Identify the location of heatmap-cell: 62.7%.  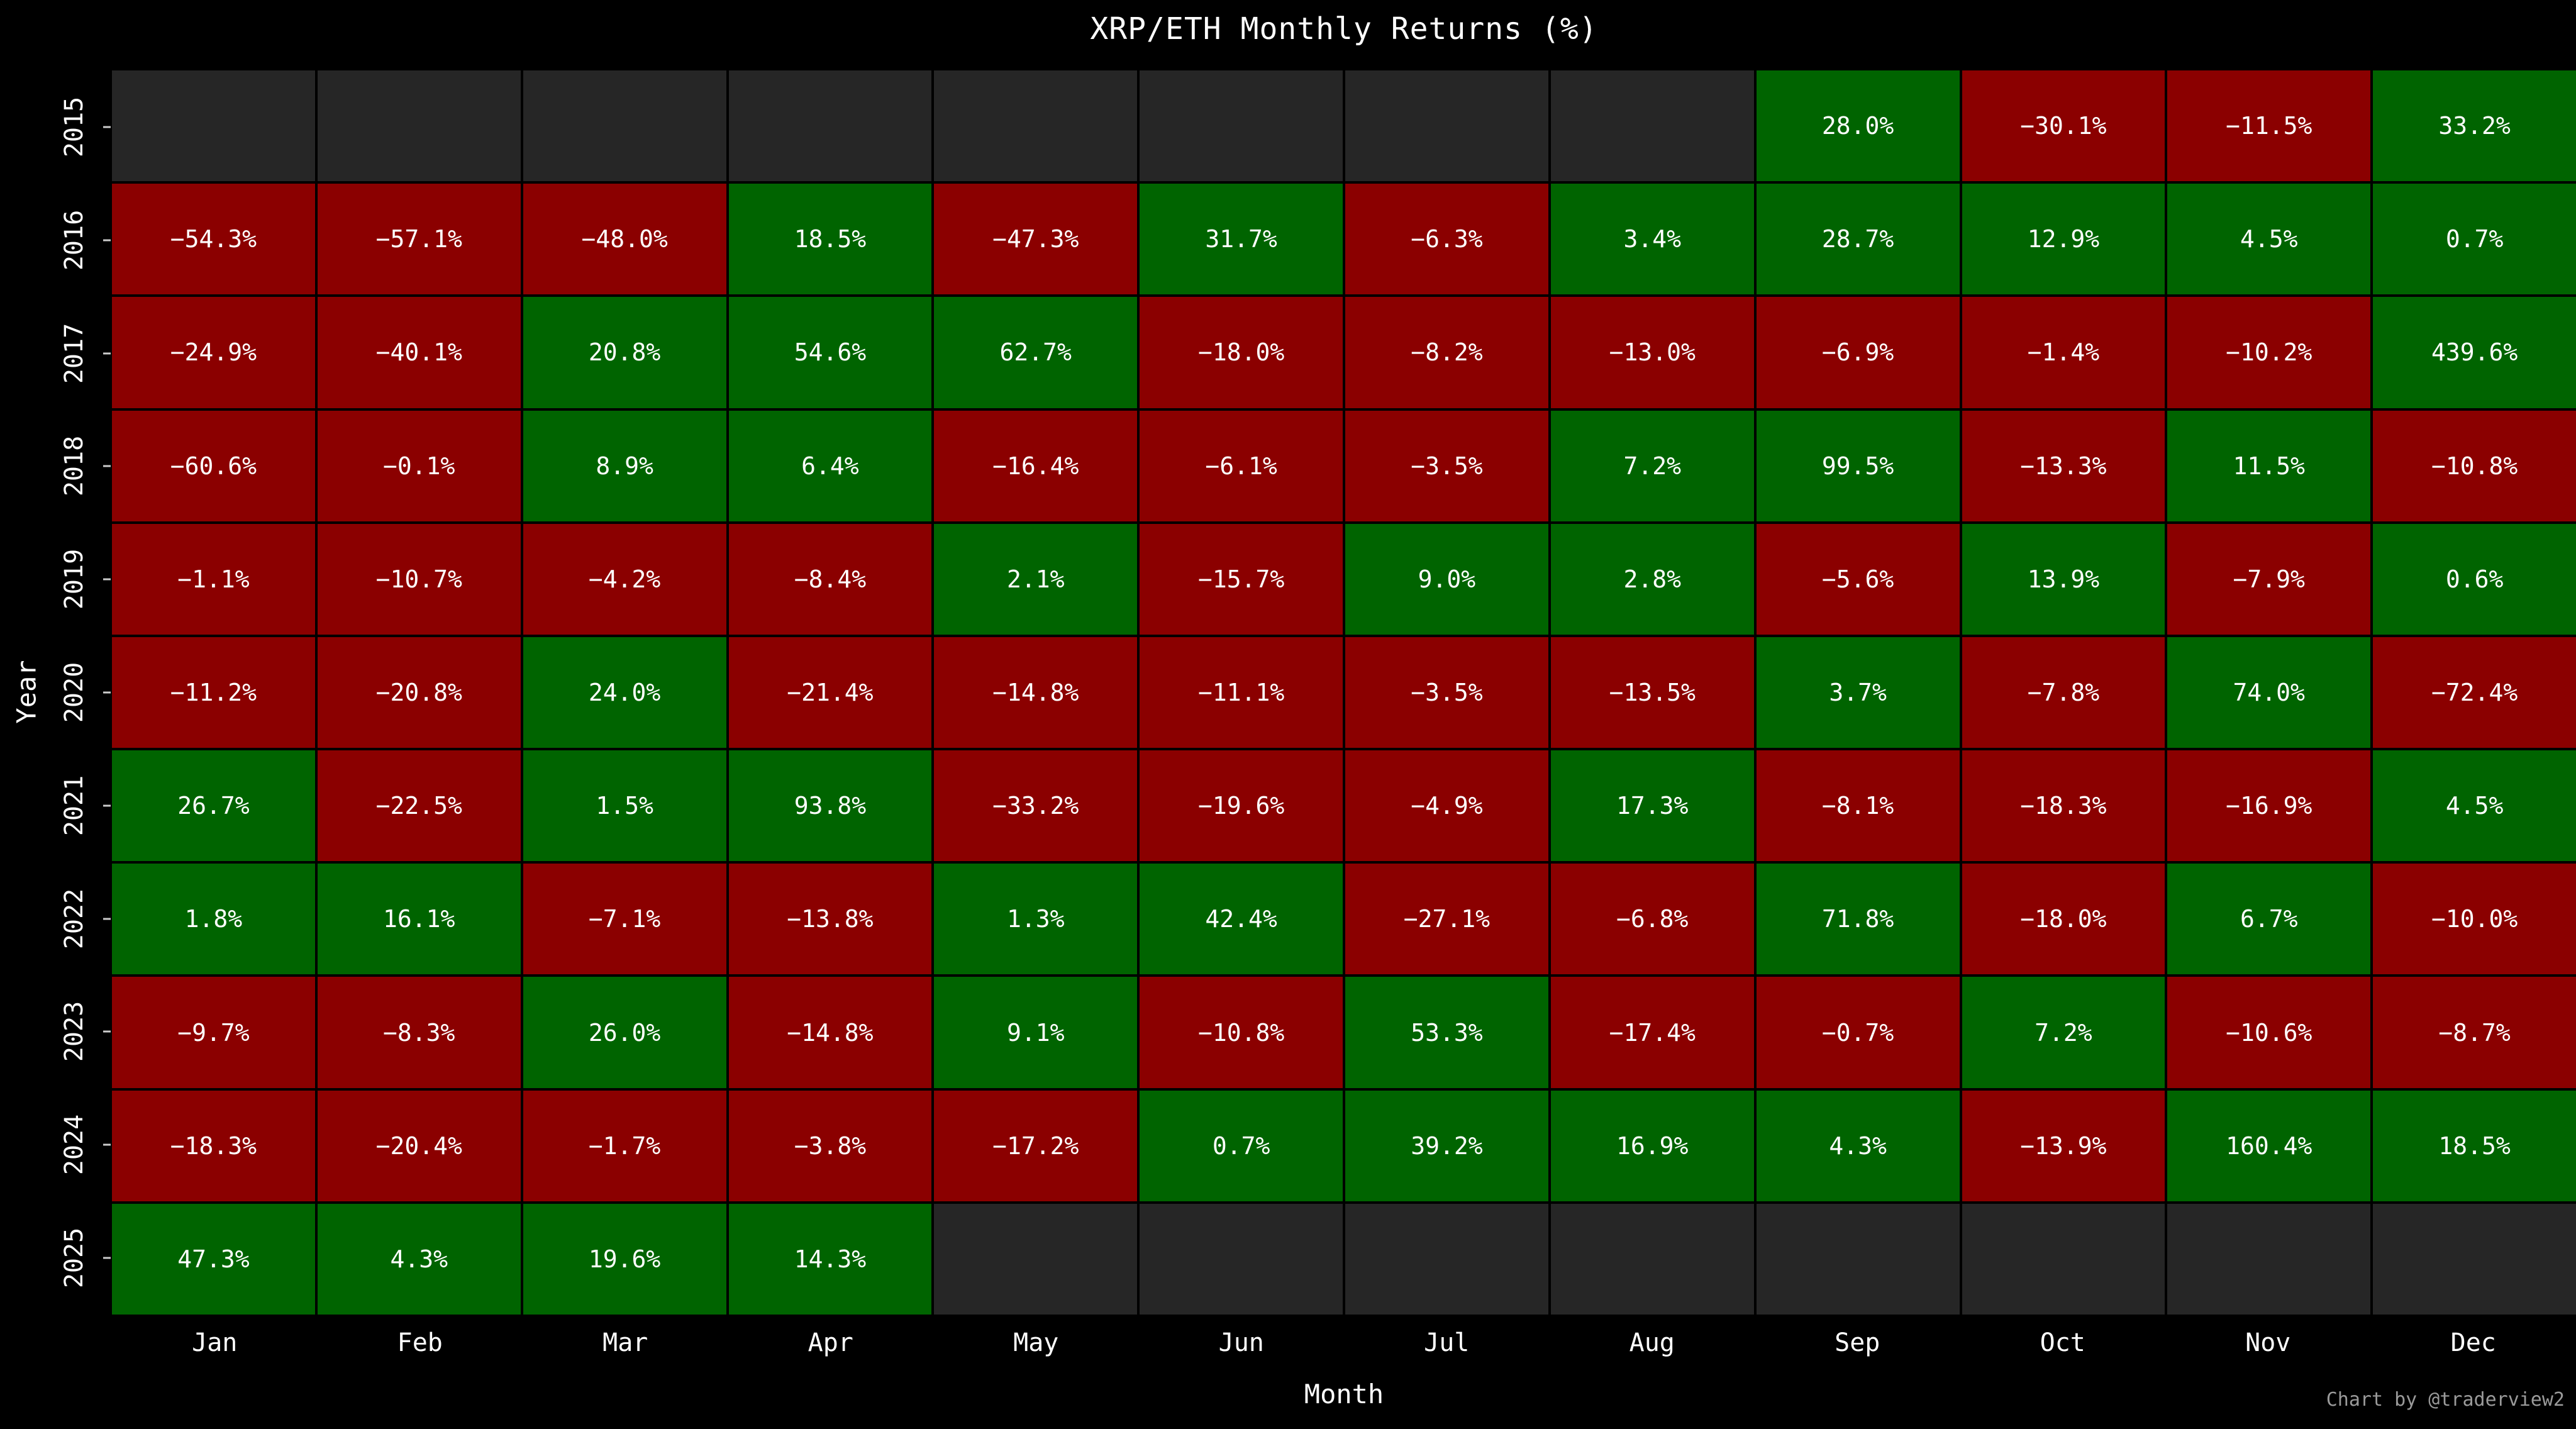
(1036, 352).